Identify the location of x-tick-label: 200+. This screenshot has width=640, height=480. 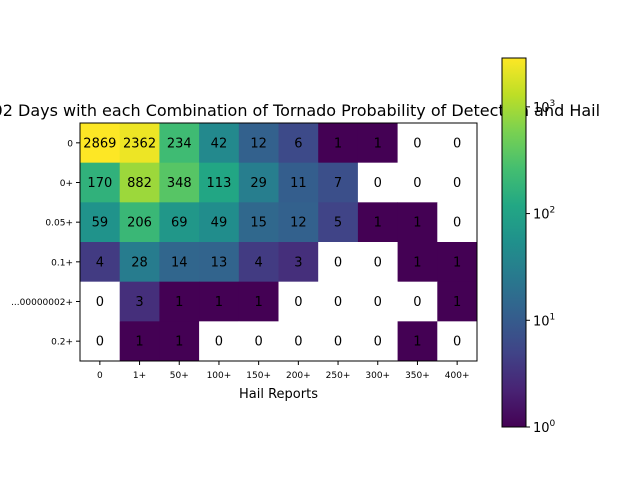
(298, 376).